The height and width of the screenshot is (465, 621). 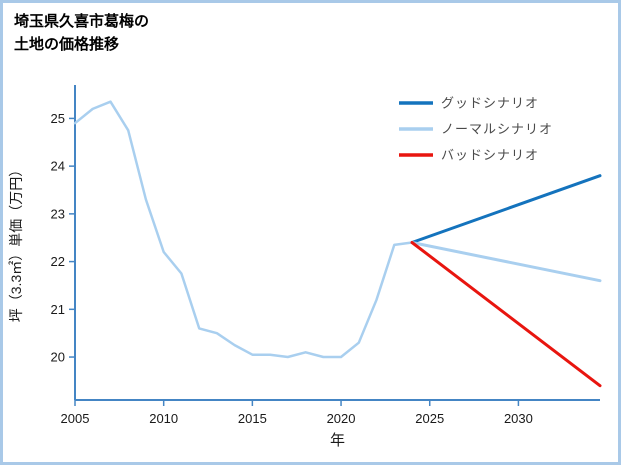 What do you see at coordinates (58, 166) in the screenshot?
I see `y-tick-label: 24` at bounding box center [58, 166].